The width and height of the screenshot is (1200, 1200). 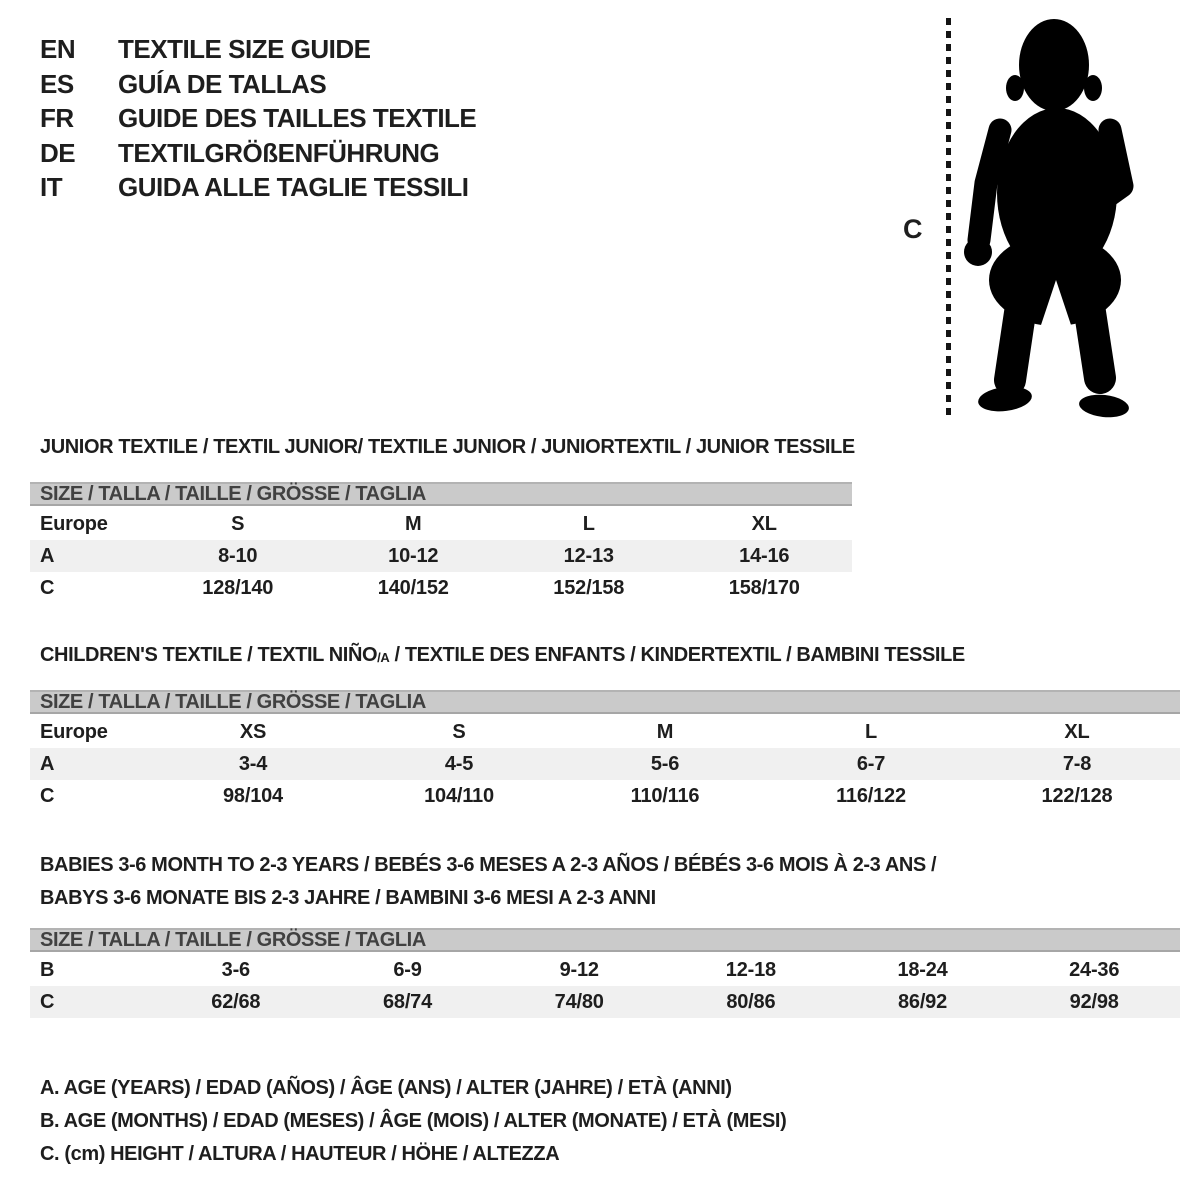 I want to click on toddler-silhouette-icon, so click(x=1049, y=218).